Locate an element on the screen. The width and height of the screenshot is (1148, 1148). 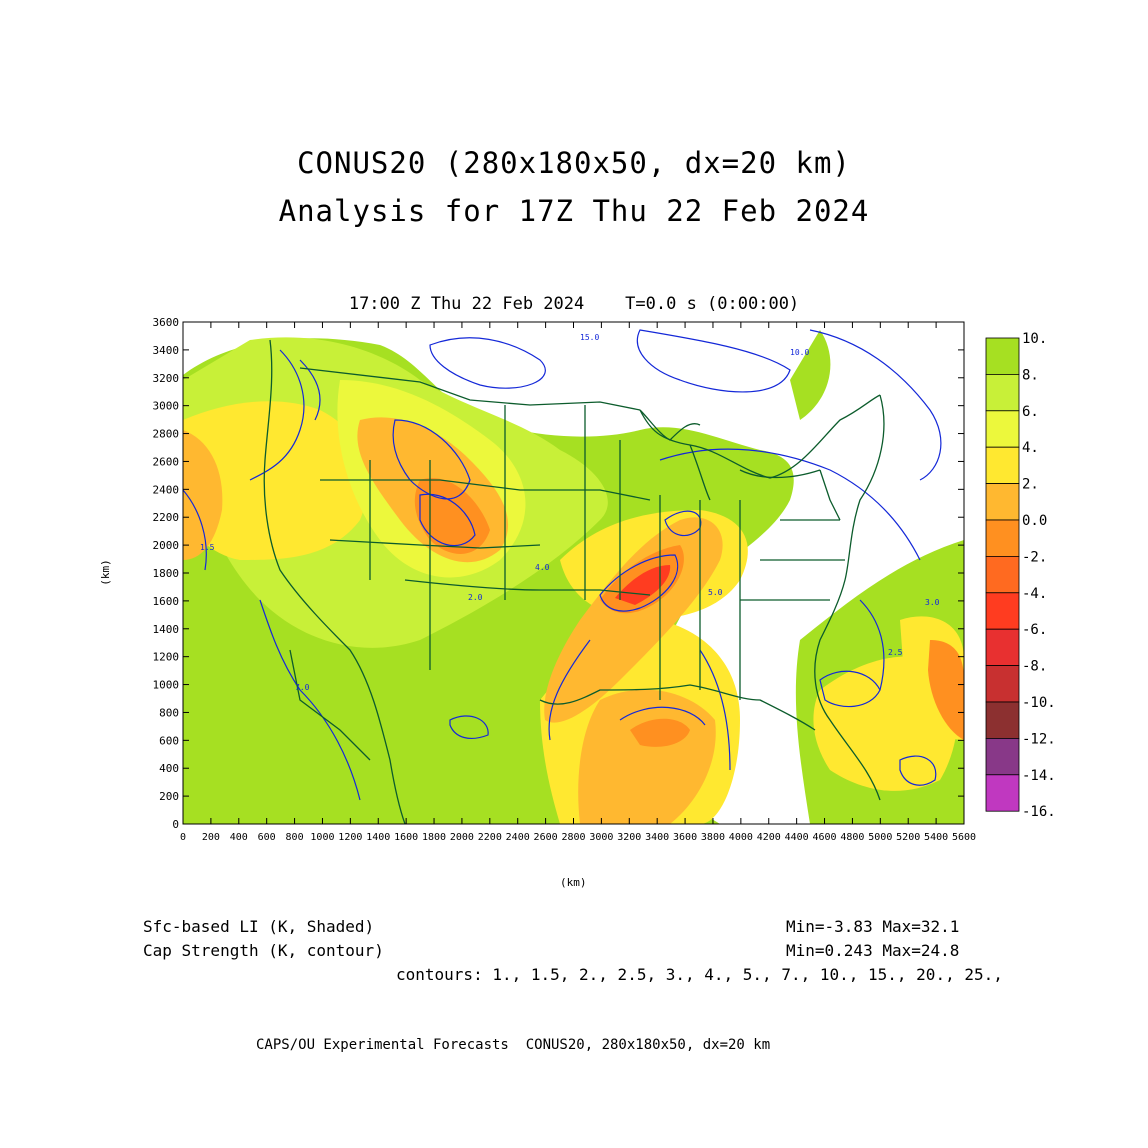
x-tick-label: 800 is located at coordinates (295, 837).